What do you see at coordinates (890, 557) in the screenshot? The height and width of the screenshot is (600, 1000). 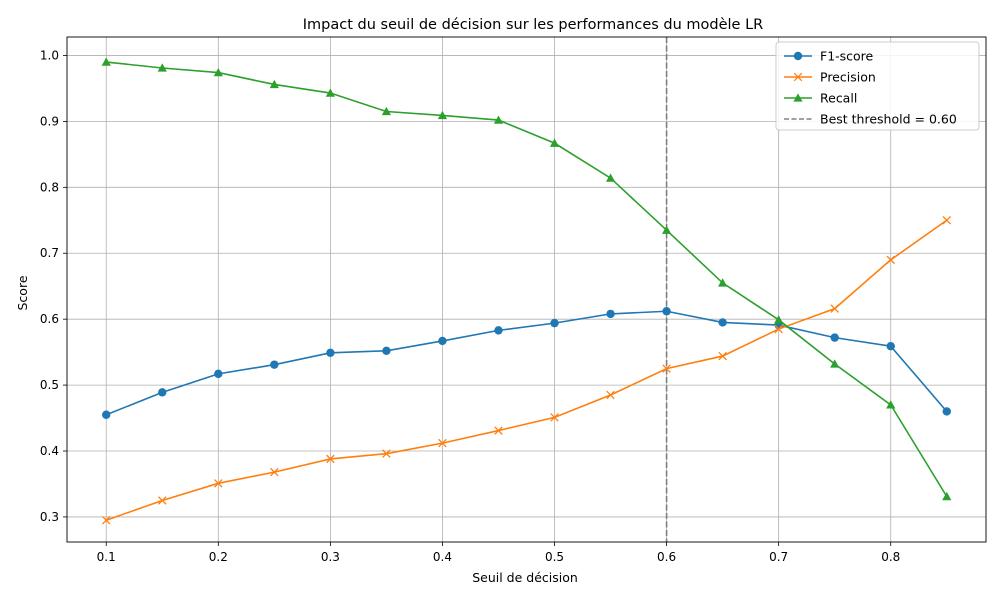 I see `x-tick-label: 0.8` at bounding box center [890, 557].